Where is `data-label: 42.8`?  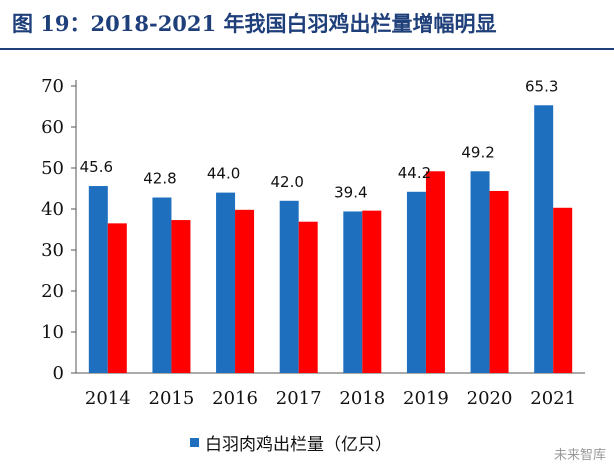
data-label: 42.8 is located at coordinates (159, 179).